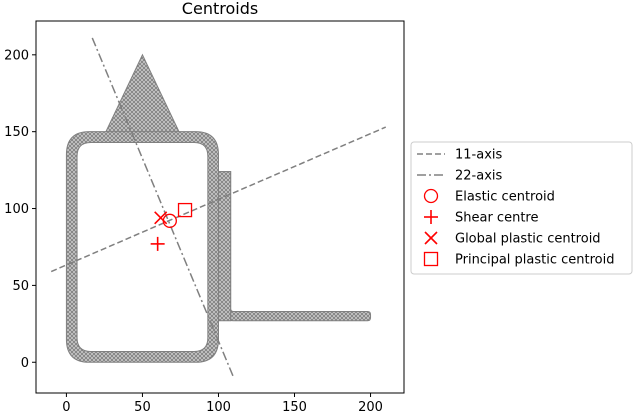 This screenshot has height=413, width=635. I want to click on x-axis: 0 50 100 150 200, so click(222, 403).